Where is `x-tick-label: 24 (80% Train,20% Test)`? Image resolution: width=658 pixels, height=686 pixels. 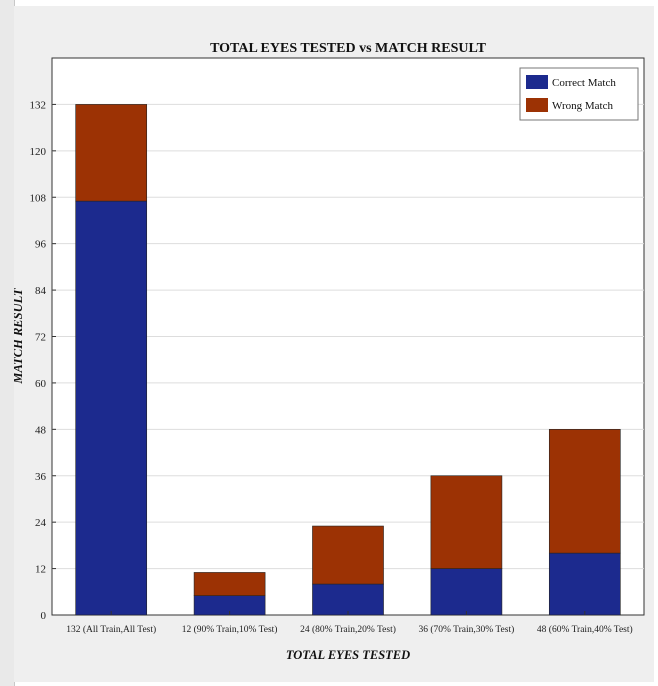 x-tick-label: 24 (80% Train,20% Test) is located at coordinates (348, 629).